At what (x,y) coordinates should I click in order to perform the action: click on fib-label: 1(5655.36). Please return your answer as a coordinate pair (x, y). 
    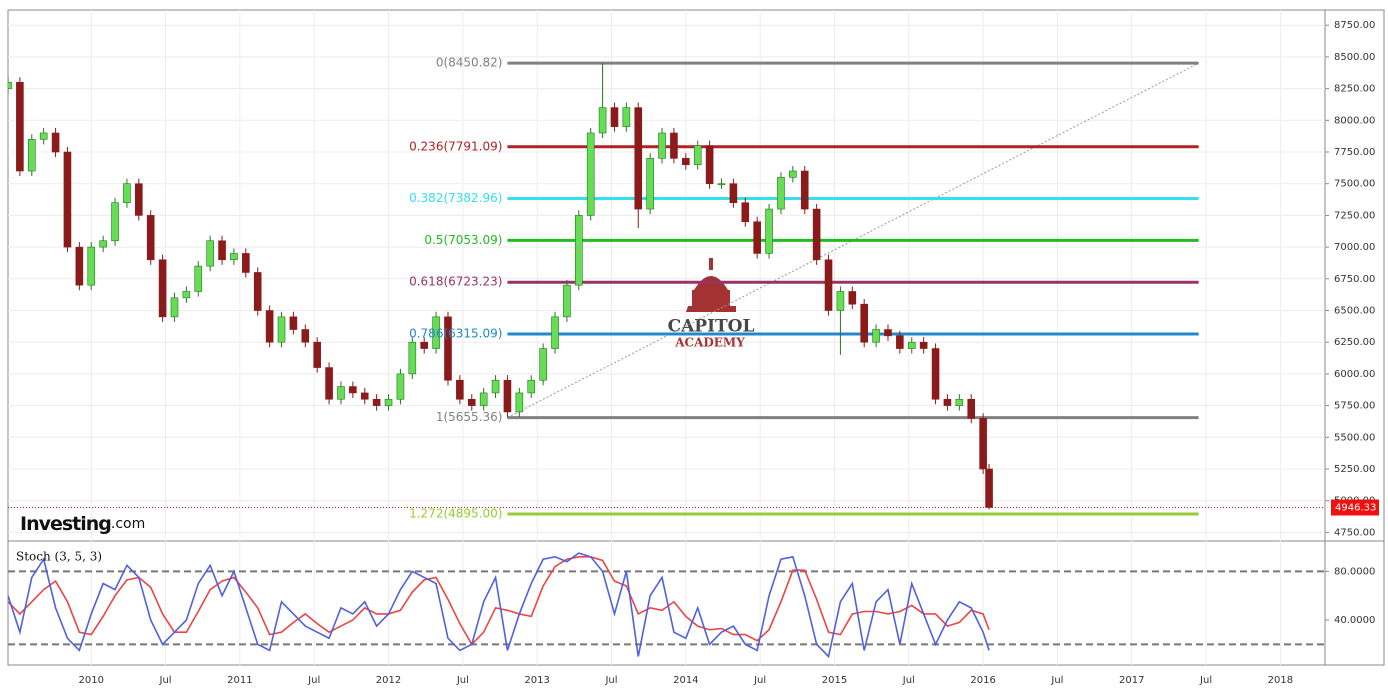
    Looking at the image, I should click on (469, 417).